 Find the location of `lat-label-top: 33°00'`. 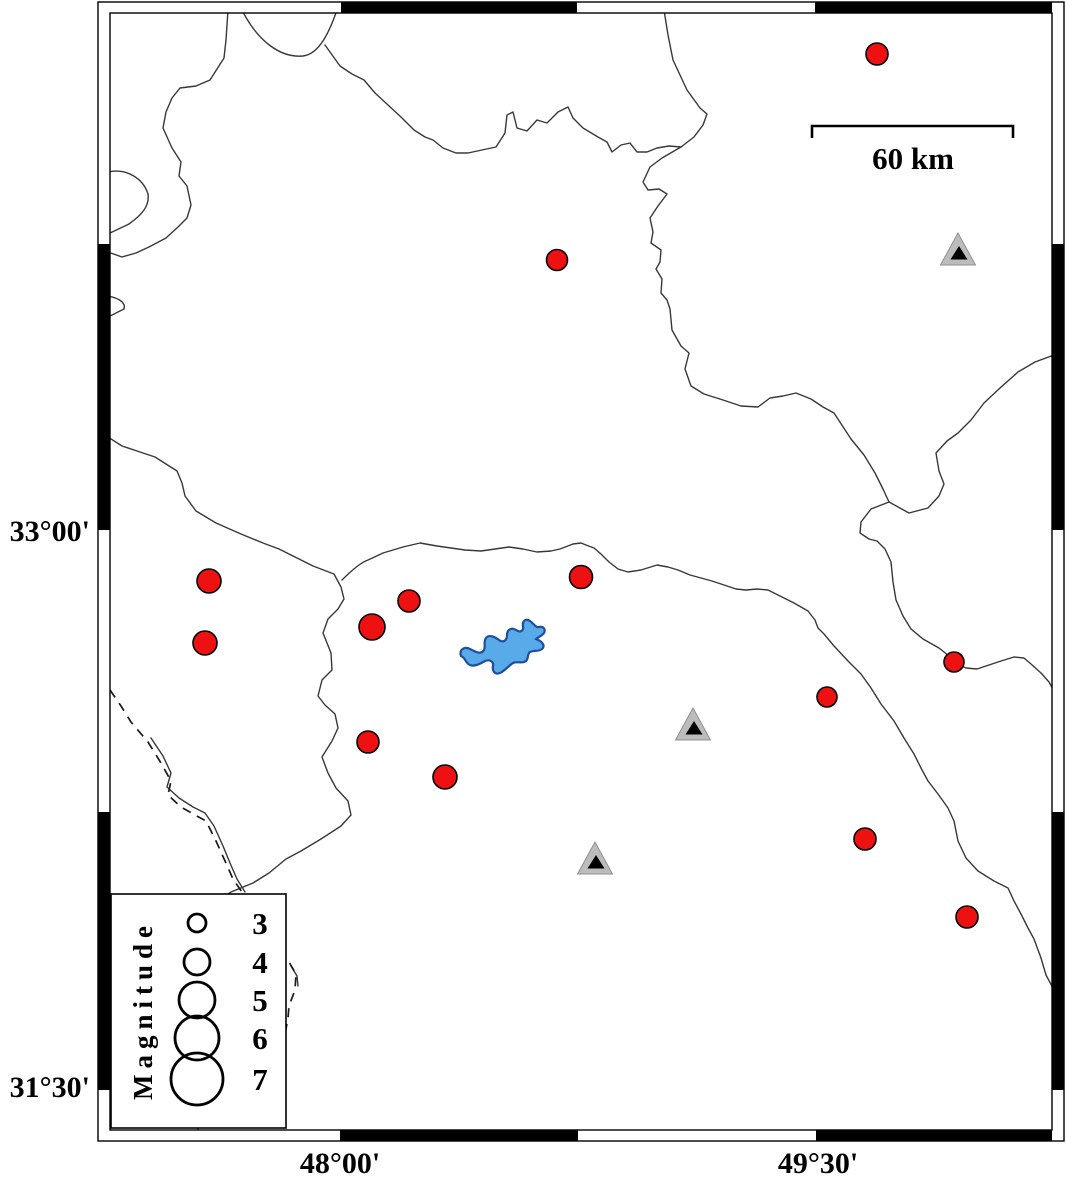

lat-label-top: 33°00' is located at coordinates (50, 531).